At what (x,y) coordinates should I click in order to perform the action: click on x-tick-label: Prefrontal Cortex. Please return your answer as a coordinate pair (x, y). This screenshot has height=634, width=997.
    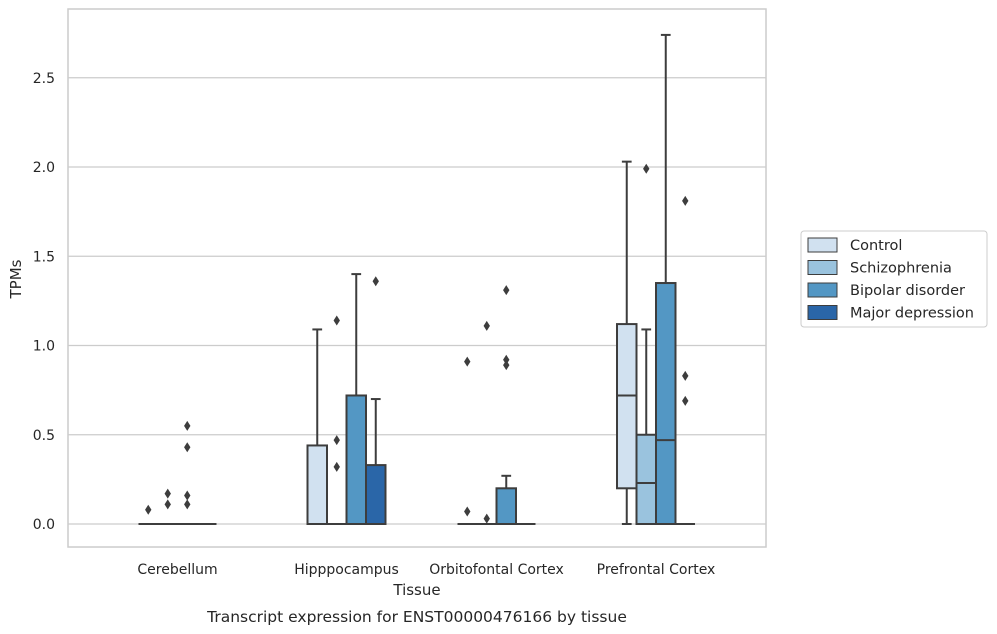
    Looking at the image, I should click on (656, 570).